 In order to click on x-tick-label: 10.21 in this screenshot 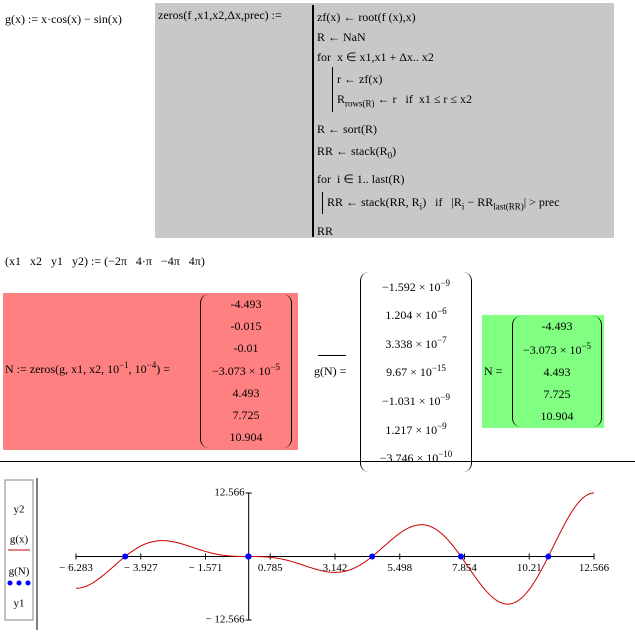, I will do `click(529, 568)`.